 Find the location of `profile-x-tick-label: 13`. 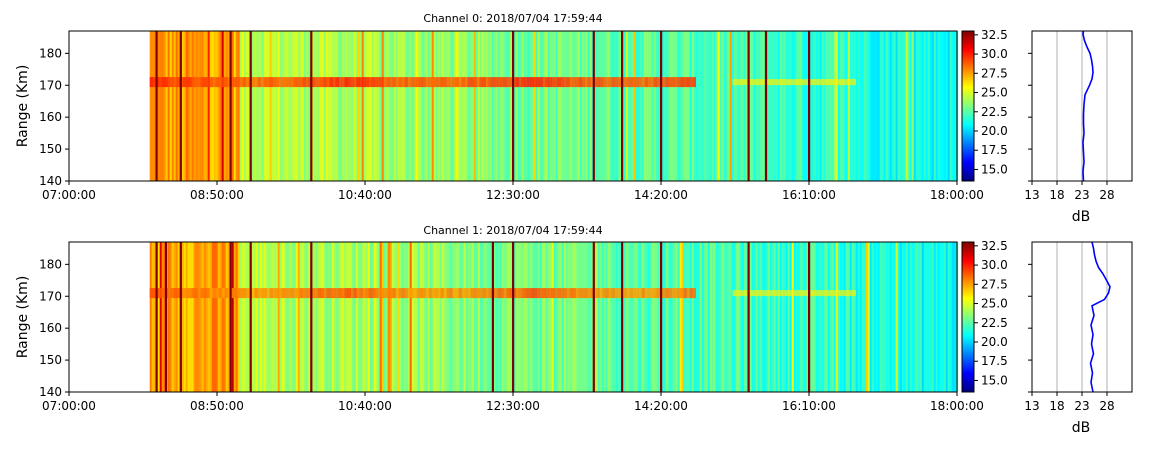

profile-x-tick-label: 13 is located at coordinates (1031, 406).